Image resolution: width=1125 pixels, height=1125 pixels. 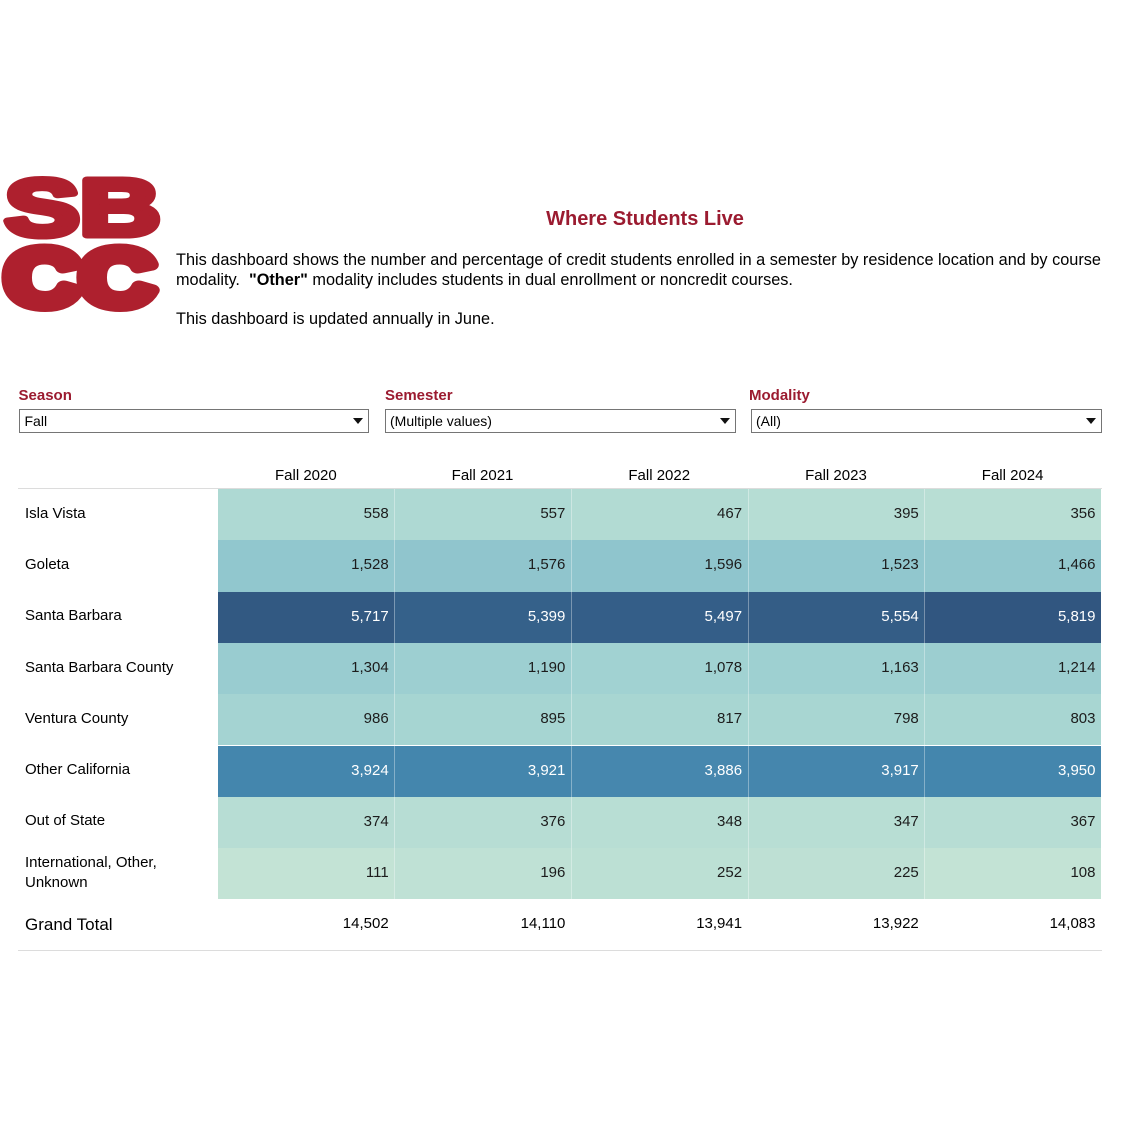 I want to click on svg-text: SB, so click(x=83, y=210).